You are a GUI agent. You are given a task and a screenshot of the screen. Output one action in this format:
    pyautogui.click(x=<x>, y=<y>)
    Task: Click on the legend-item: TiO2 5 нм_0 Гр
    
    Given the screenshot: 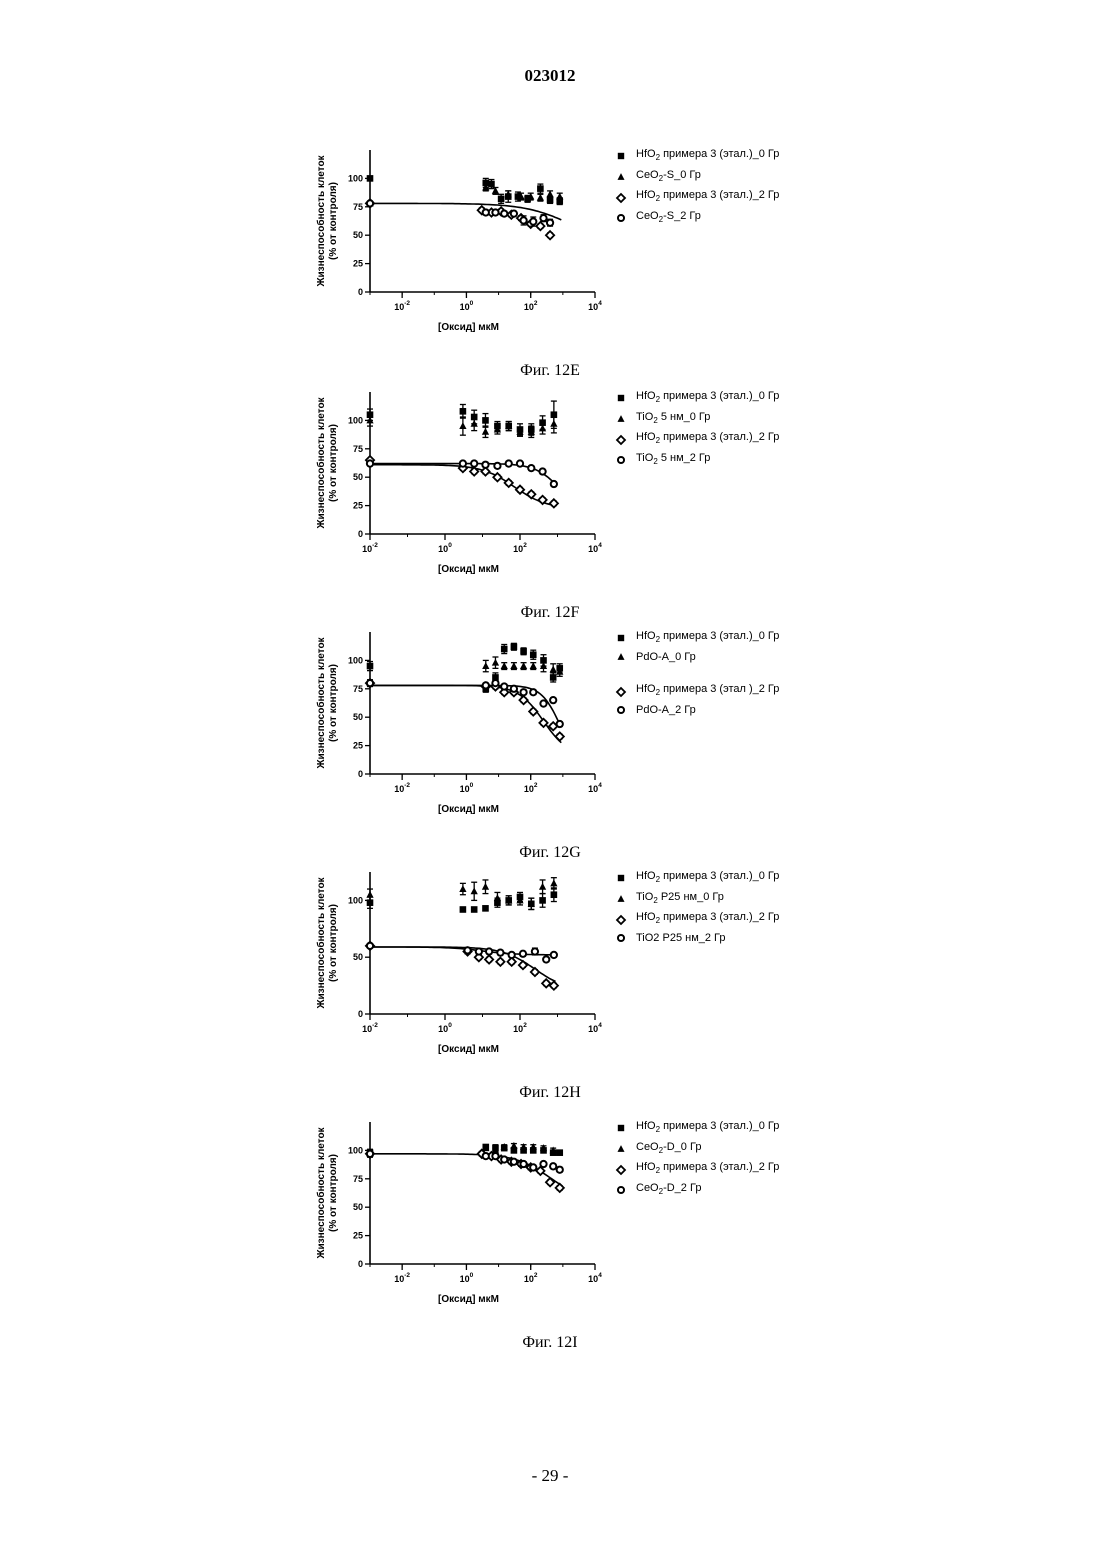 What is the action you would take?
    pyautogui.click(x=697, y=419)
    